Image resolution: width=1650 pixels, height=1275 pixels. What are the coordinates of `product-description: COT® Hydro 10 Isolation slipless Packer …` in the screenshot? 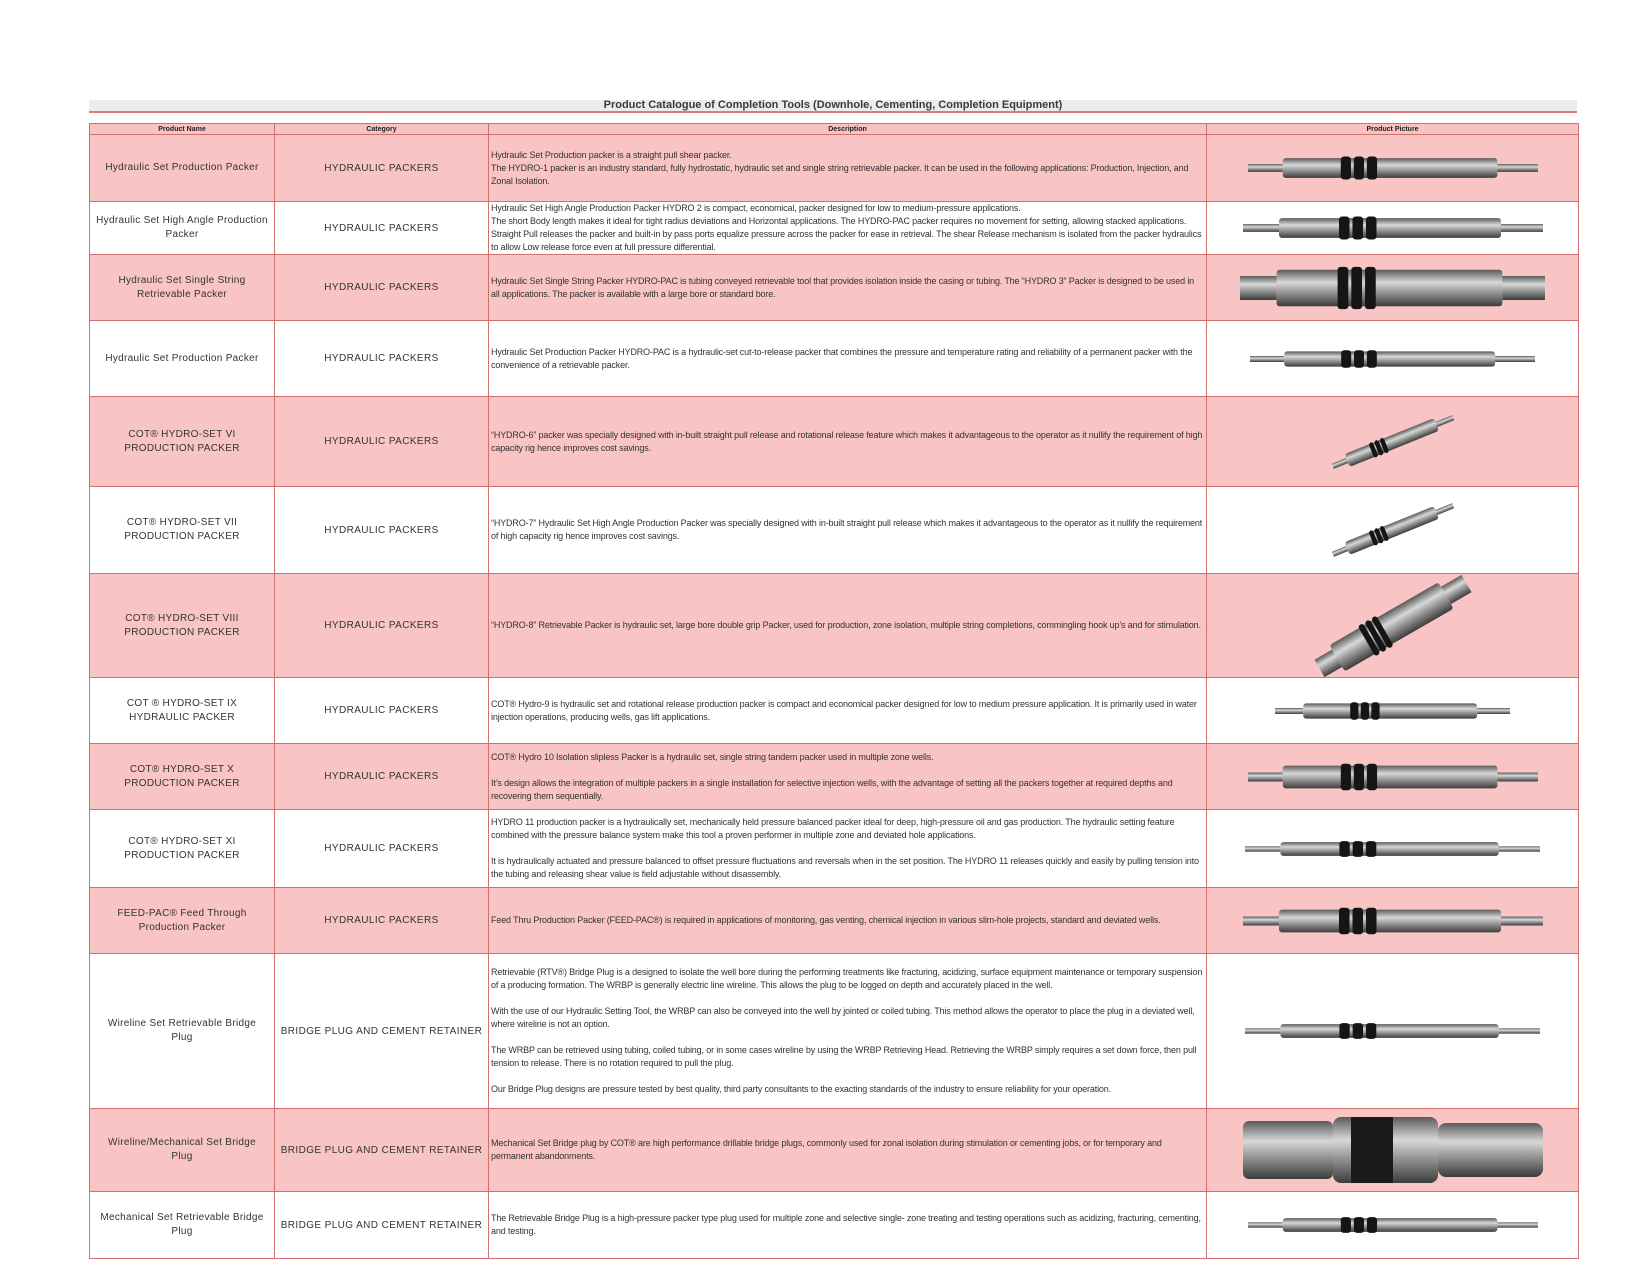 It's located at (847, 776).